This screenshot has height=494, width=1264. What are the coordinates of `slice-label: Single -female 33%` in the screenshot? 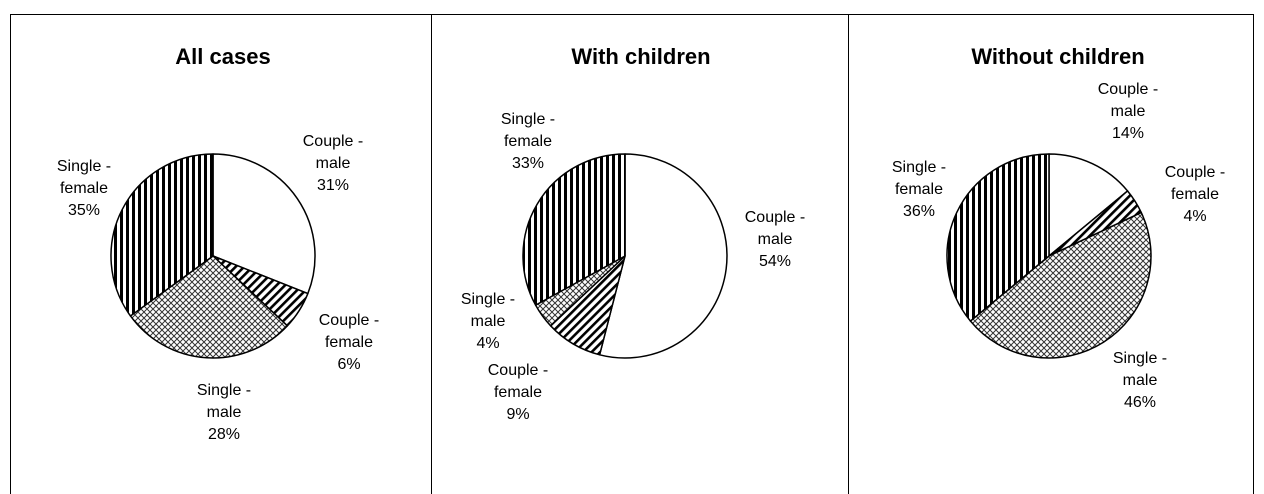 It's located at (528, 141).